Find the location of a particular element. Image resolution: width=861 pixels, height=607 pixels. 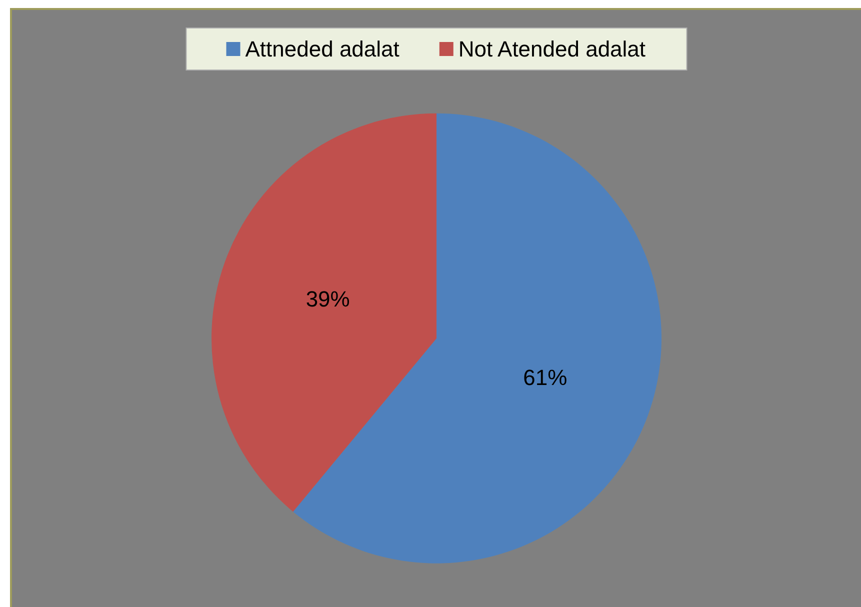

data-label: 39% is located at coordinates (328, 299).